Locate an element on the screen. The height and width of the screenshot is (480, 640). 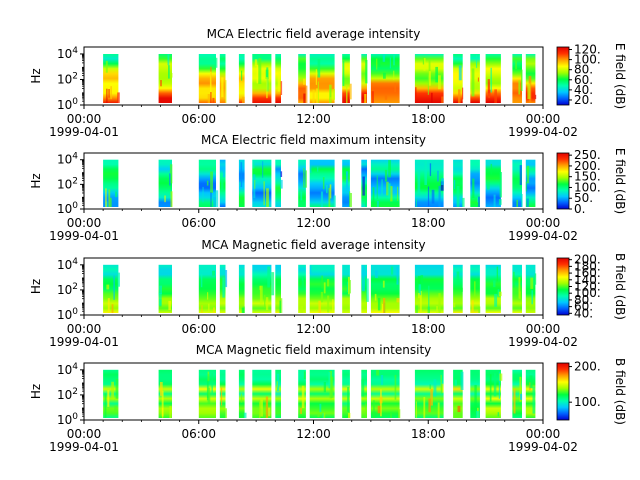
colorbar-tick-label: 80. is located at coordinates (583, 300).